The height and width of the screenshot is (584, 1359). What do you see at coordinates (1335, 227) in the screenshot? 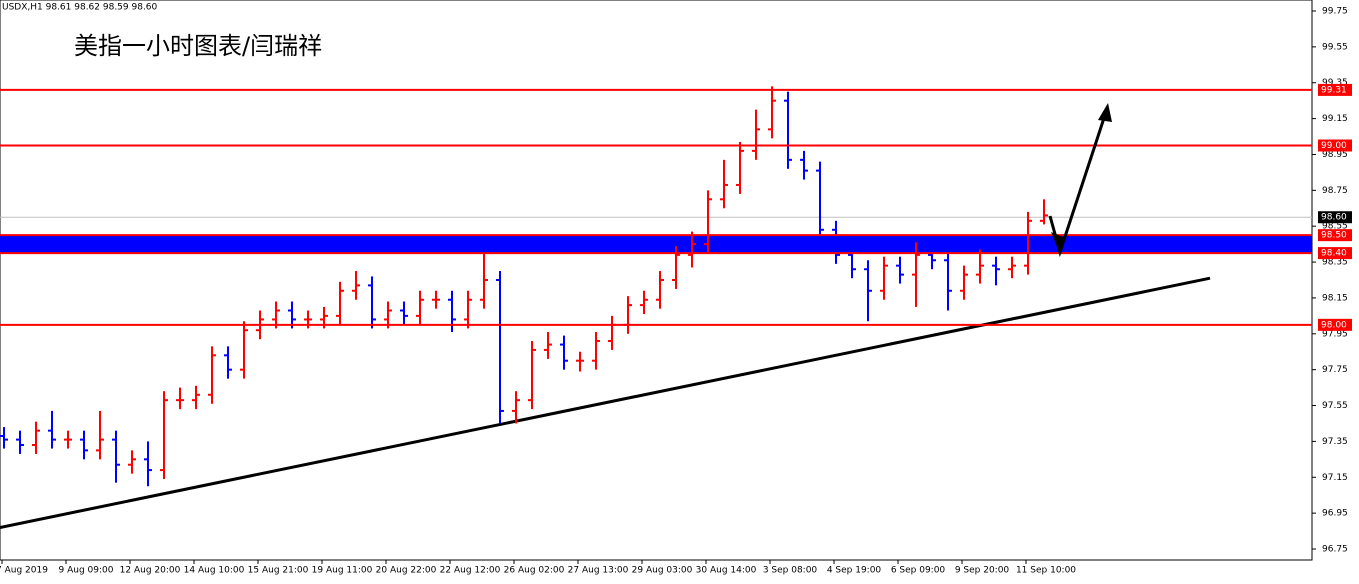
I see `y-tick-label: 98.55` at bounding box center [1335, 227].